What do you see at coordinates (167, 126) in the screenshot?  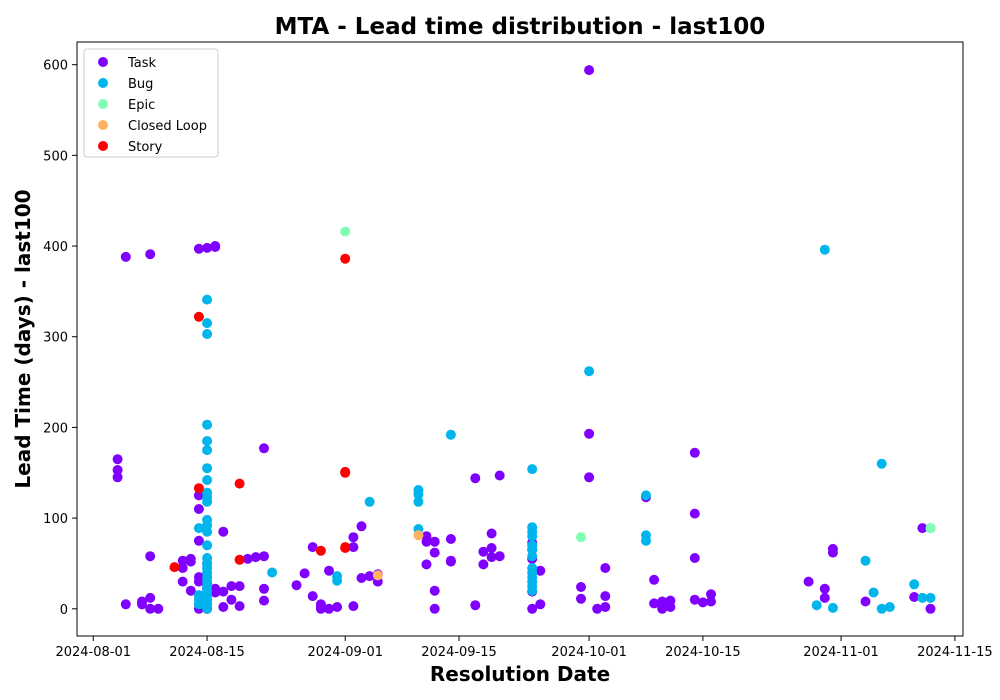 I see `legend-label: Closed Loop` at bounding box center [167, 126].